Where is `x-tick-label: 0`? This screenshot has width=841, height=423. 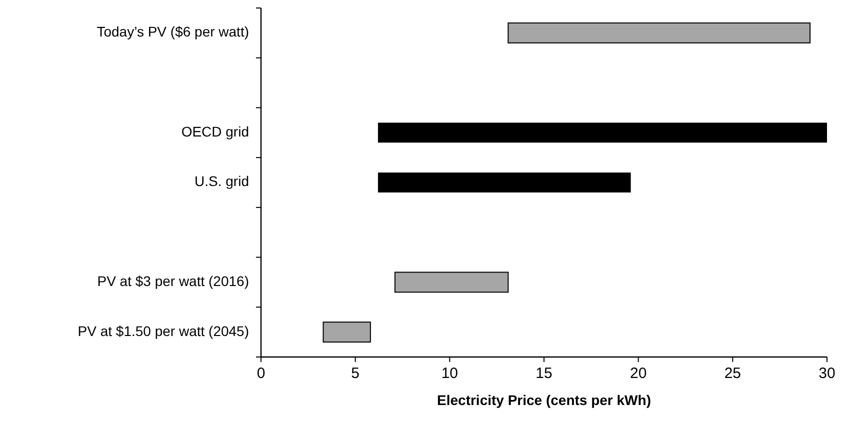
x-tick-label: 0 is located at coordinates (261, 373).